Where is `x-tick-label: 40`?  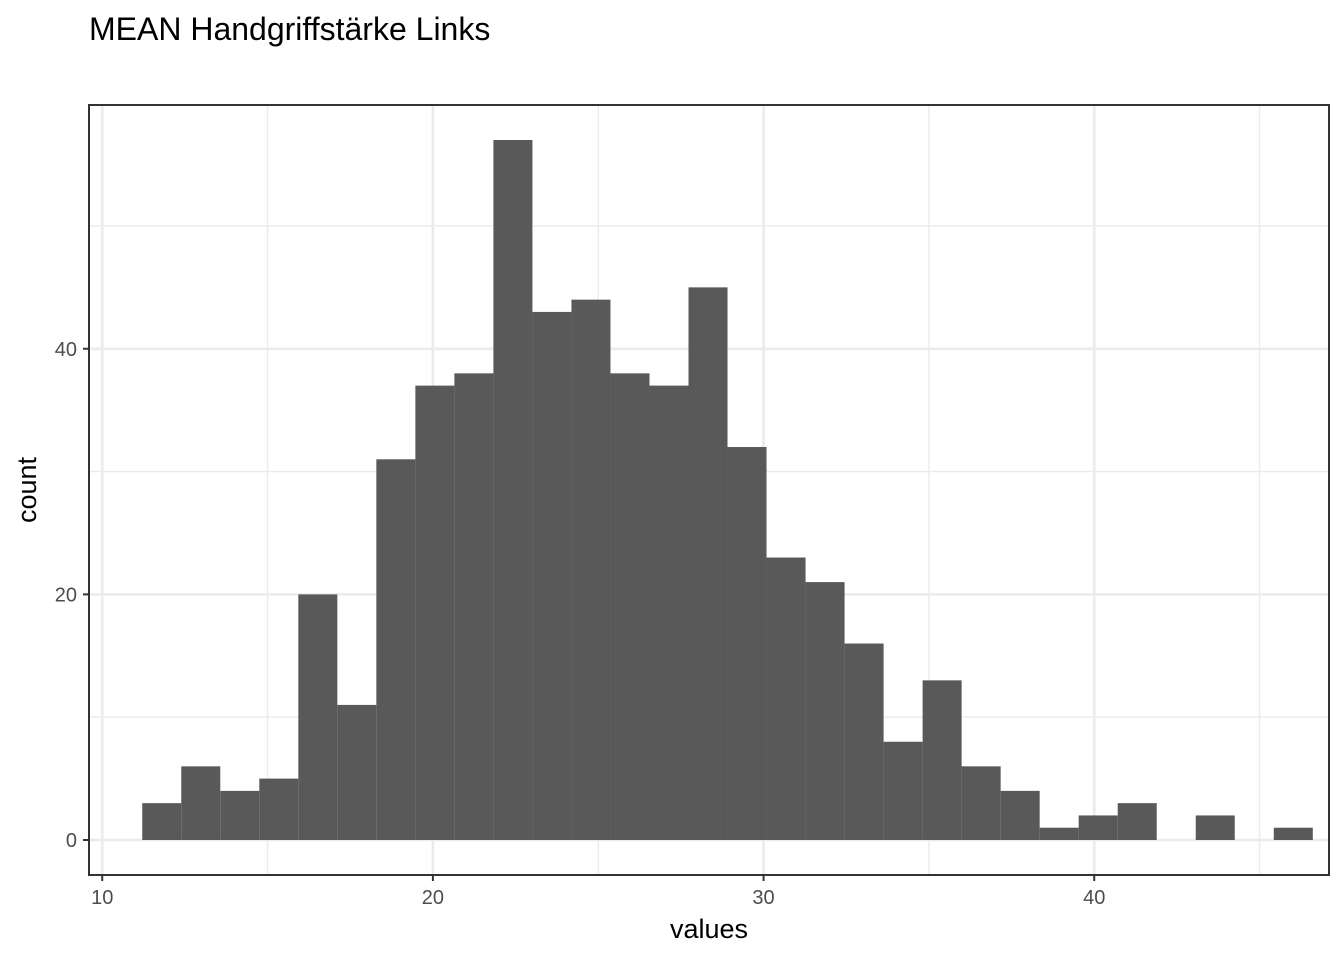
x-tick-label: 40 is located at coordinates (1094, 898).